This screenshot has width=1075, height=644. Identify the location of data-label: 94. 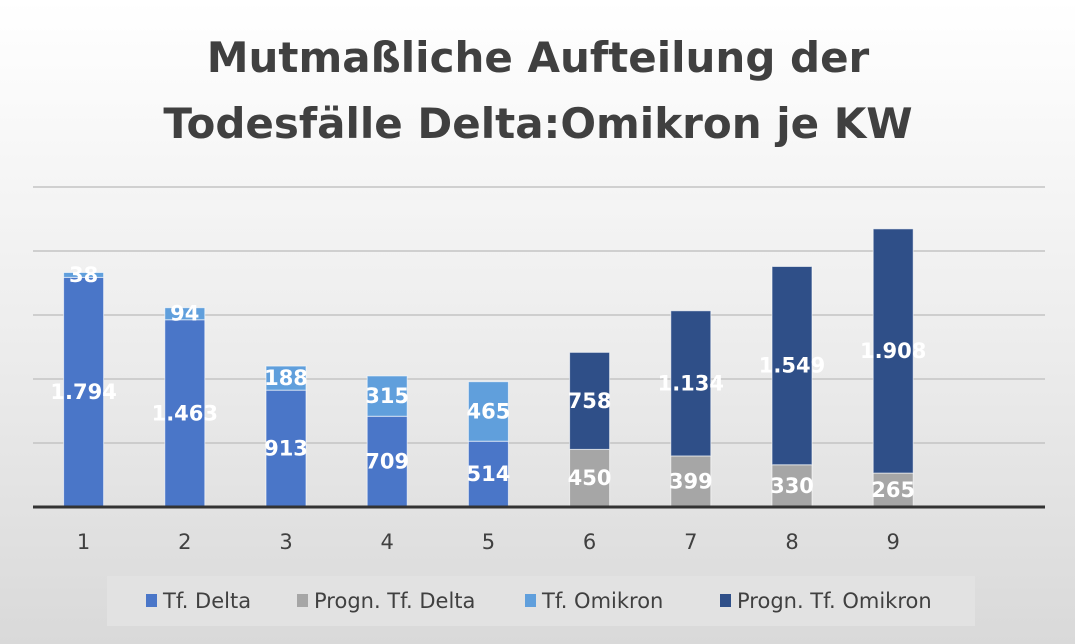
(184, 314).